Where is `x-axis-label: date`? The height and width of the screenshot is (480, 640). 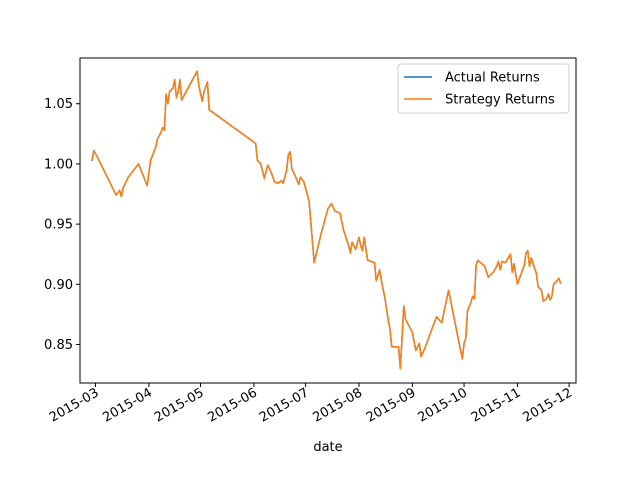
x-axis-label: date is located at coordinates (327, 447).